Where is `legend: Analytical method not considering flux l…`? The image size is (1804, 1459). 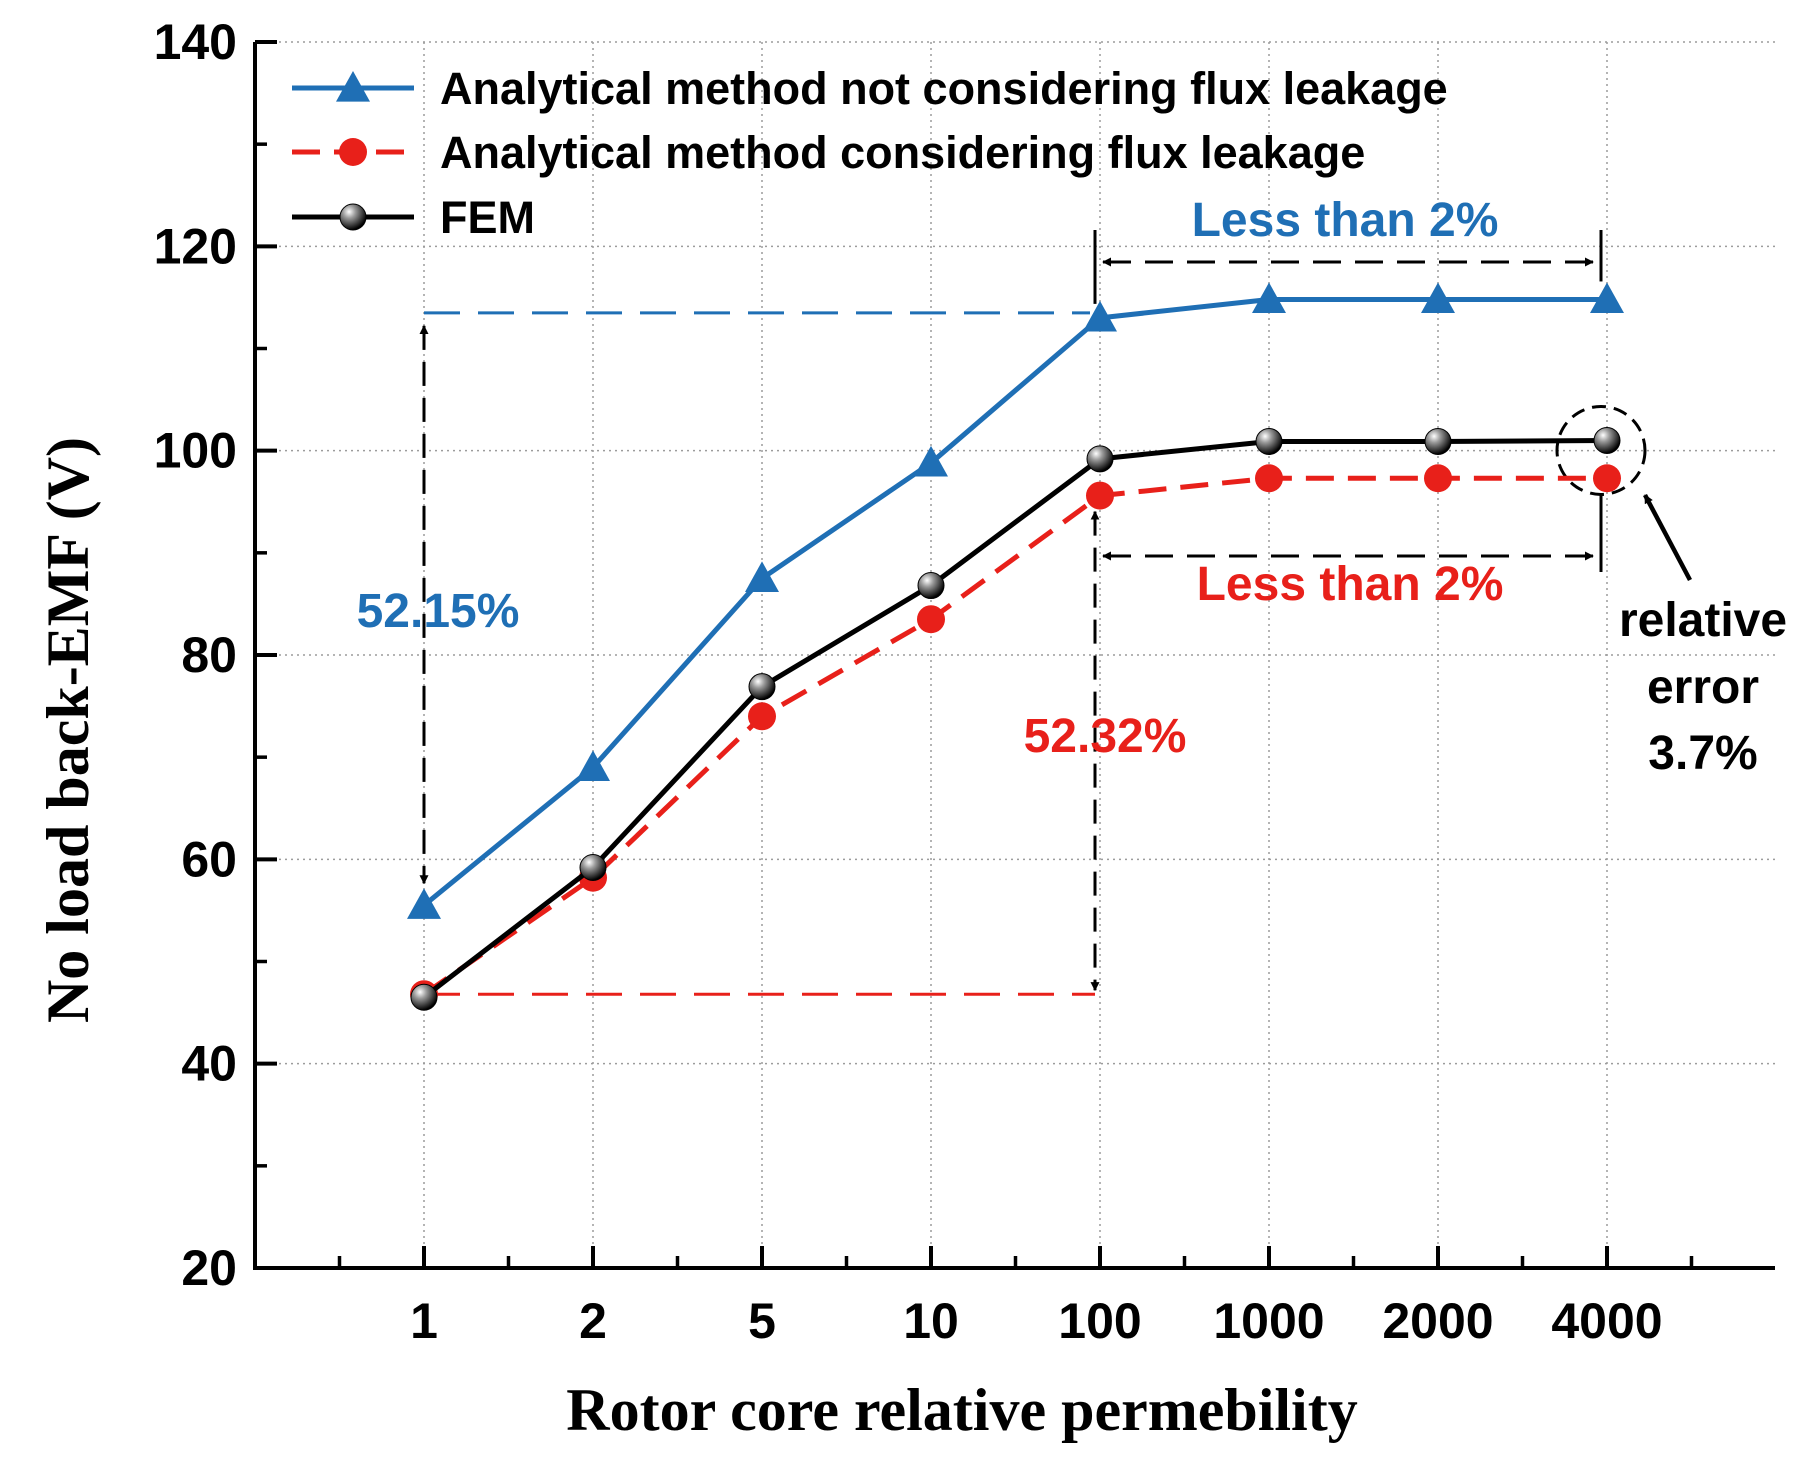 legend: Analytical method not considering flux l… is located at coordinates (870, 153).